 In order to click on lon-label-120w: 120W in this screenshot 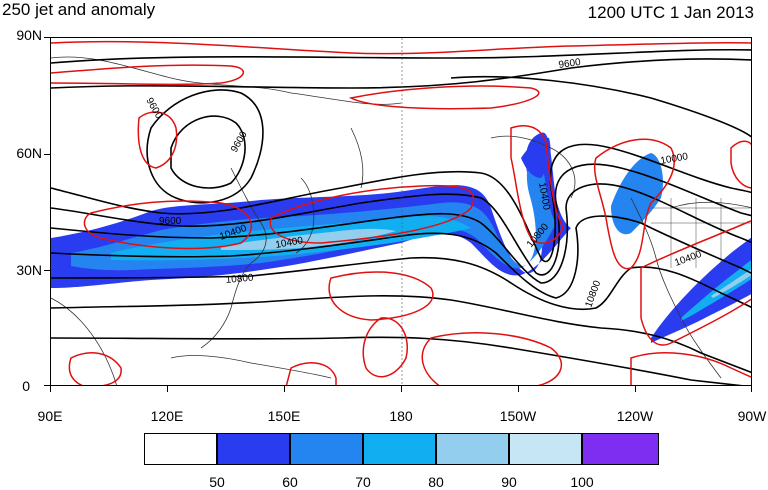, I will do `click(635, 416)`.